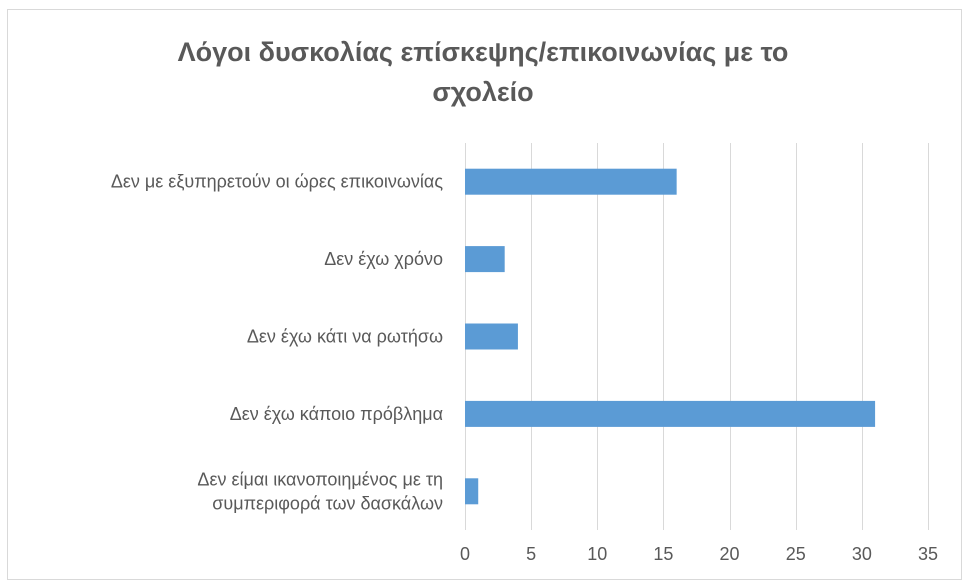 The width and height of the screenshot is (966, 583). What do you see at coordinates (928, 554) in the screenshot?
I see `x-tick-label: 35` at bounding box center [928, 554].